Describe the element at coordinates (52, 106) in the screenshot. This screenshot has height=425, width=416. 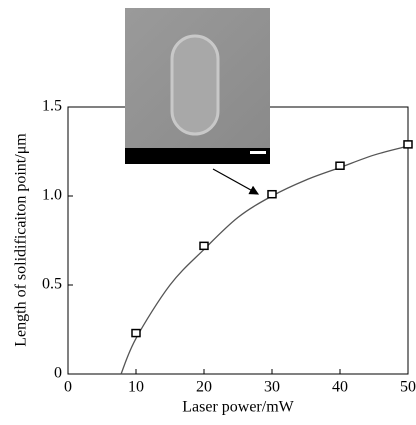
I see `y-tick-label: 1.5` at that location.